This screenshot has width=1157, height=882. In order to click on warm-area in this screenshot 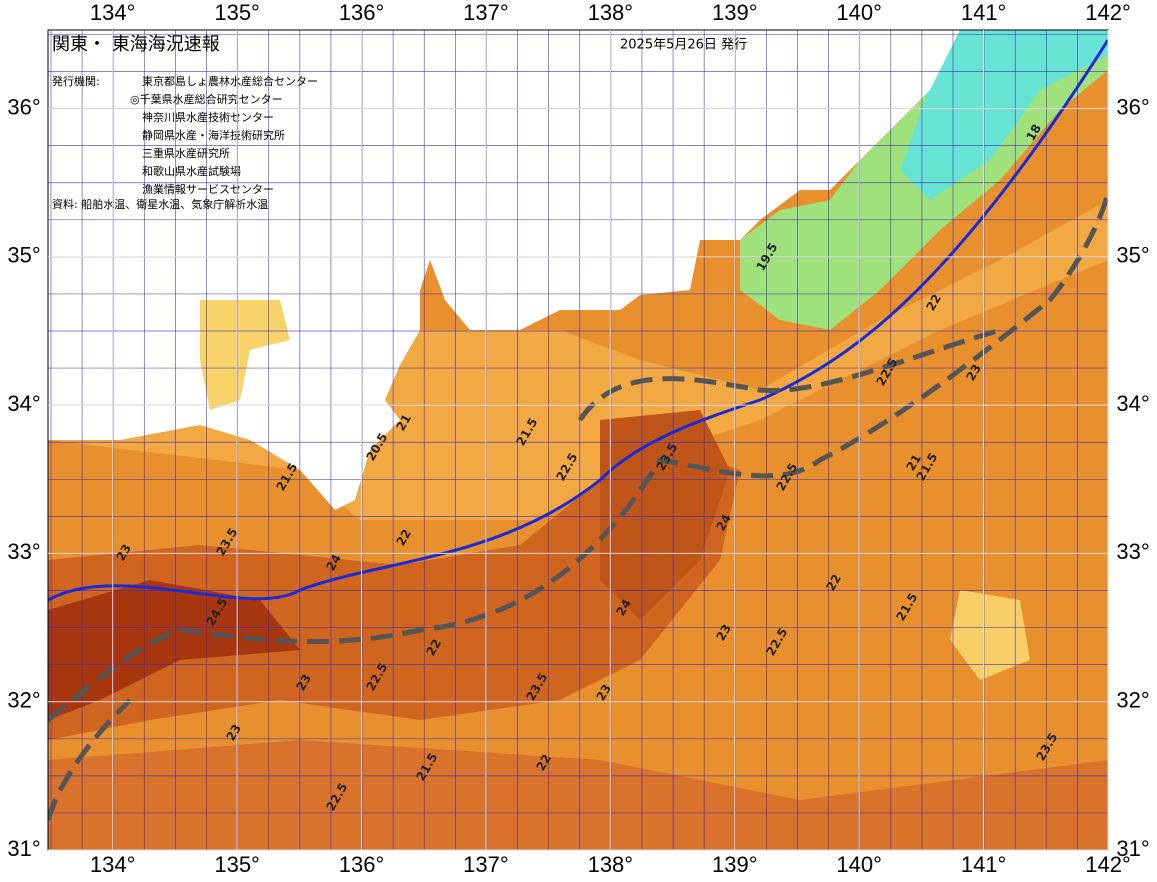, I will do `click(665, 515)`.